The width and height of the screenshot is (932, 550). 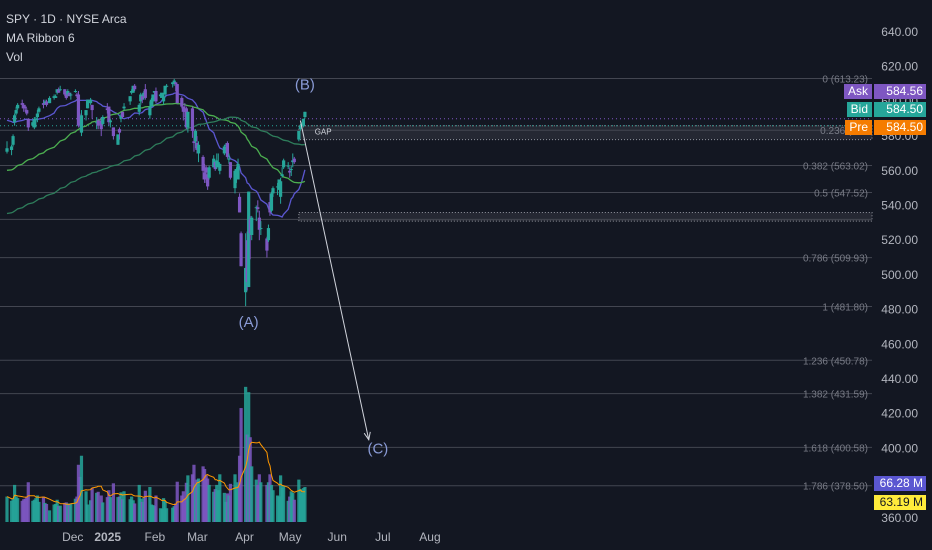 What do you see at coordinates (899, 448) in the screenshot?
I see `price-tick-label: 400.00` at bounding box center [899, 448].